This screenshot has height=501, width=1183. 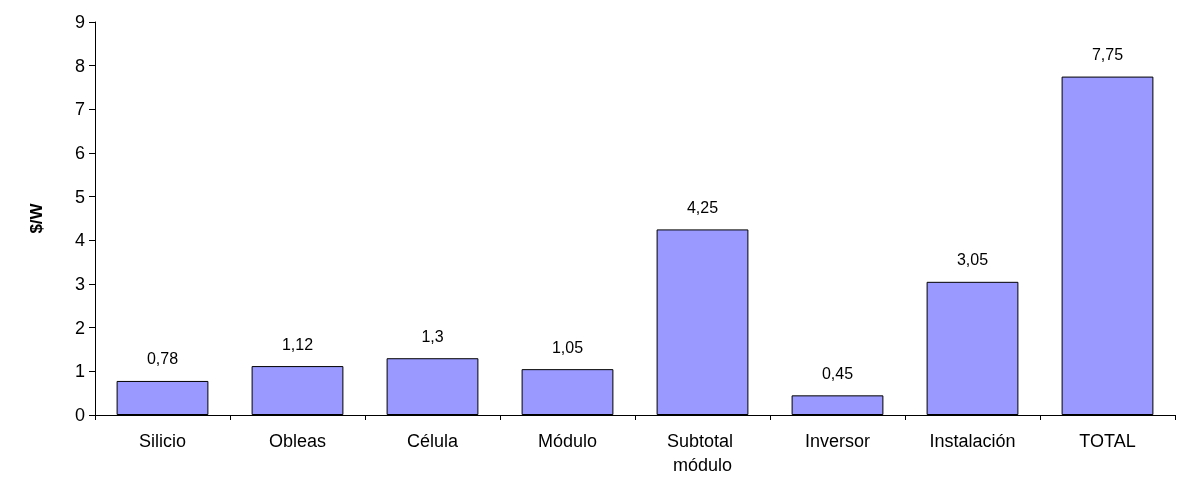 What do you see at coordinates (36, 218) in the screenshot?
I see `y-axis-title: $/W` at bounding box center [36, 218].